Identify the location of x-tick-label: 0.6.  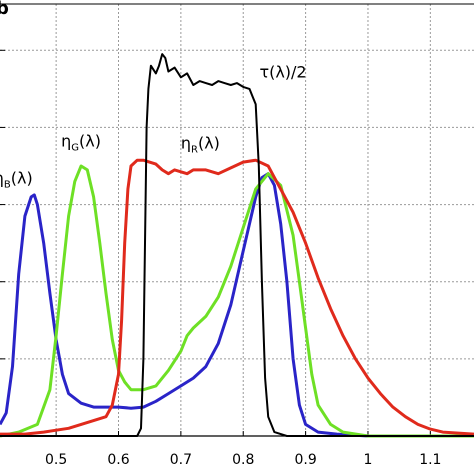
(118, 460).